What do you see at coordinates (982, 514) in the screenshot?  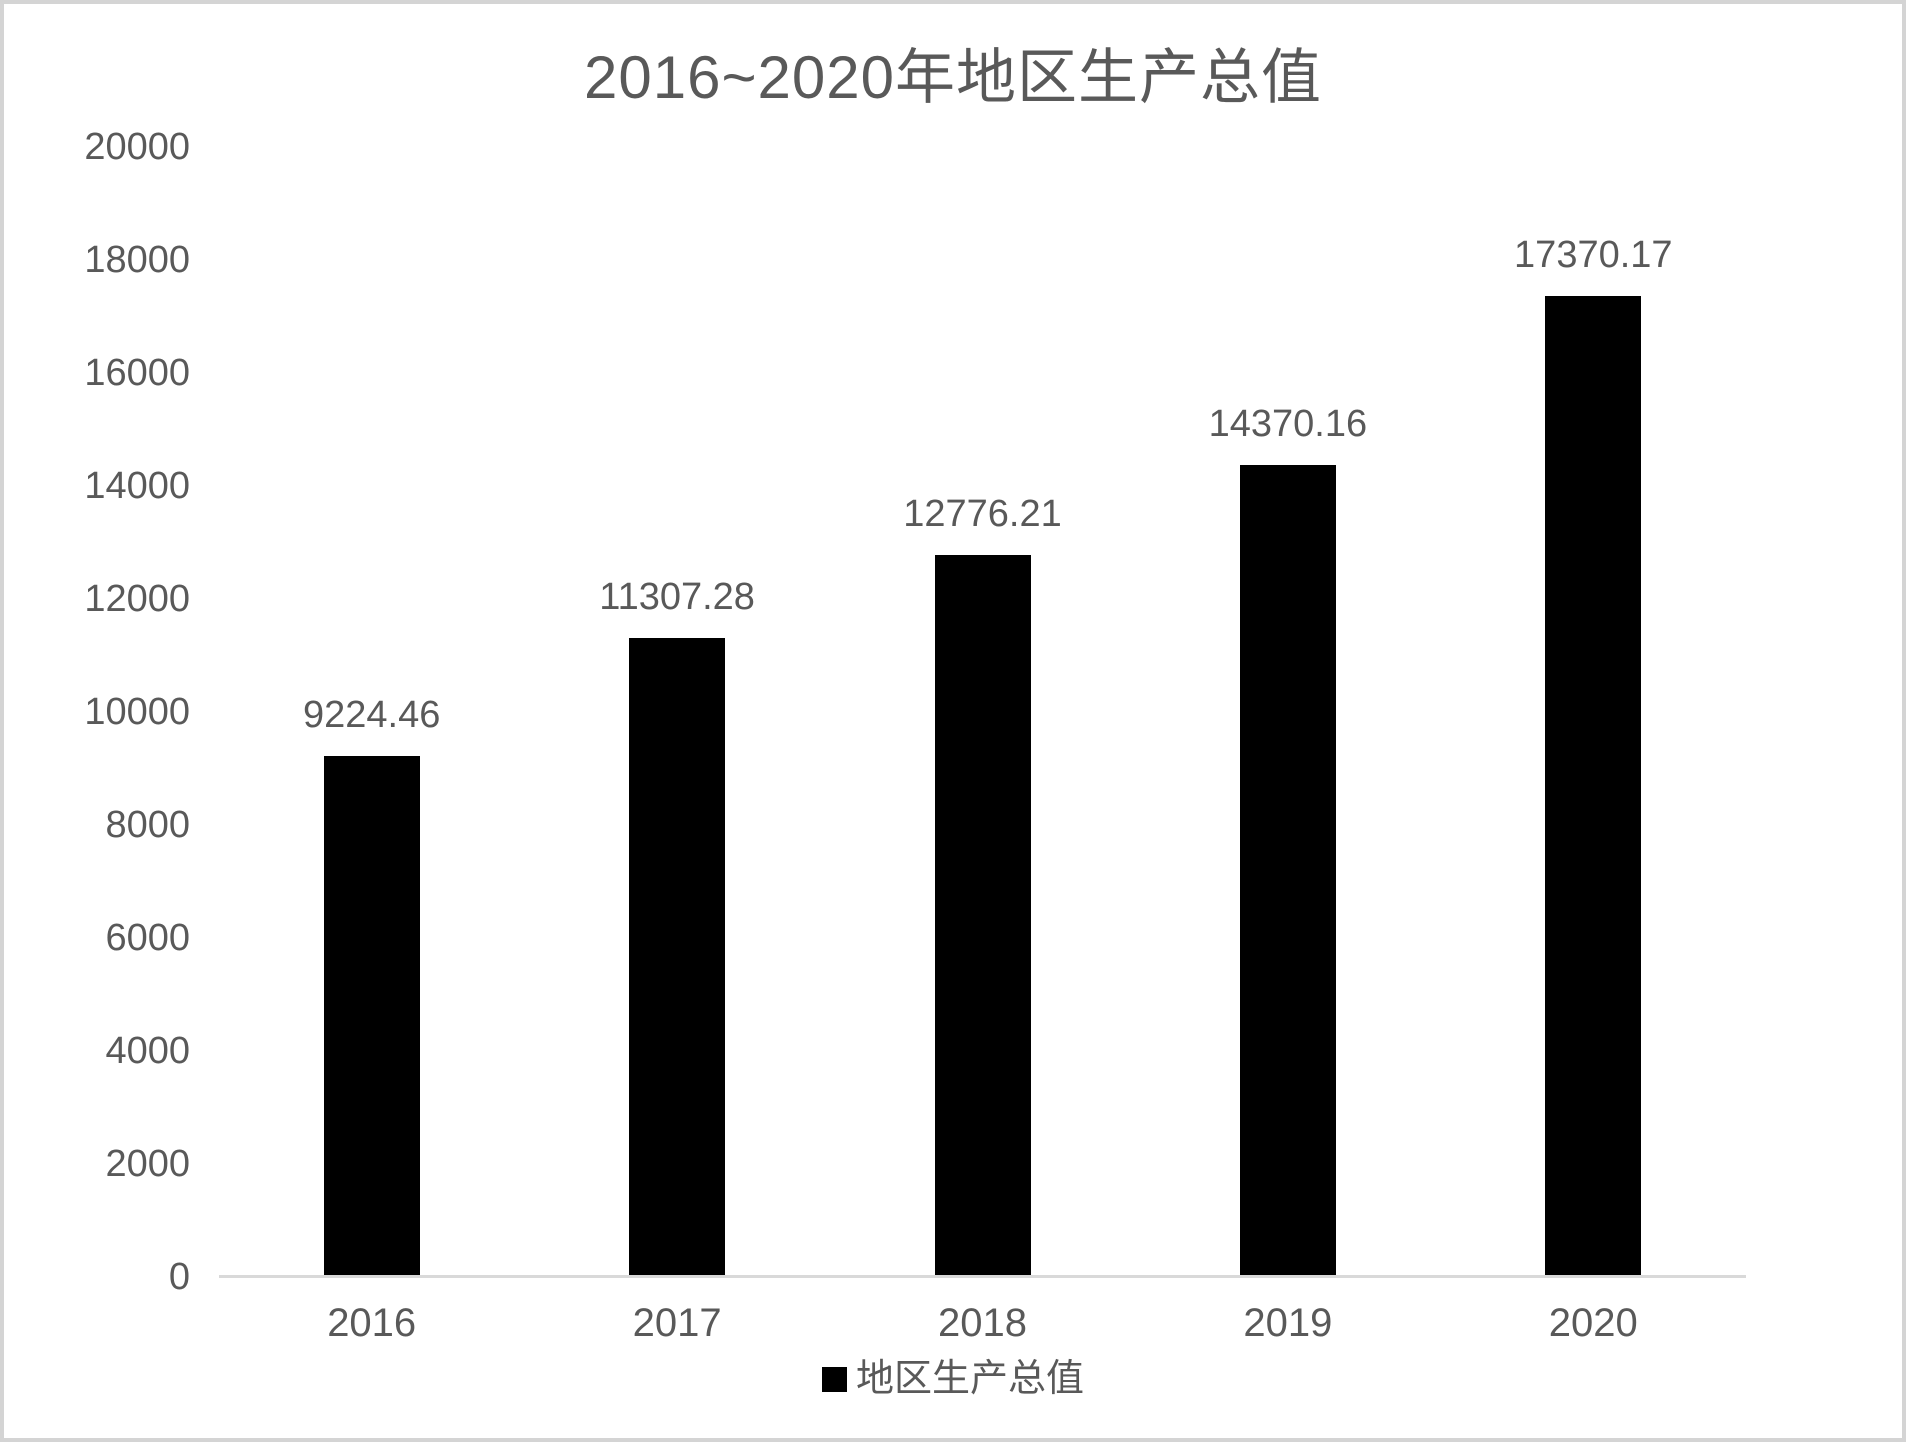 I see `bar-data-label: 12776.21` at bounding box center [982, 514].